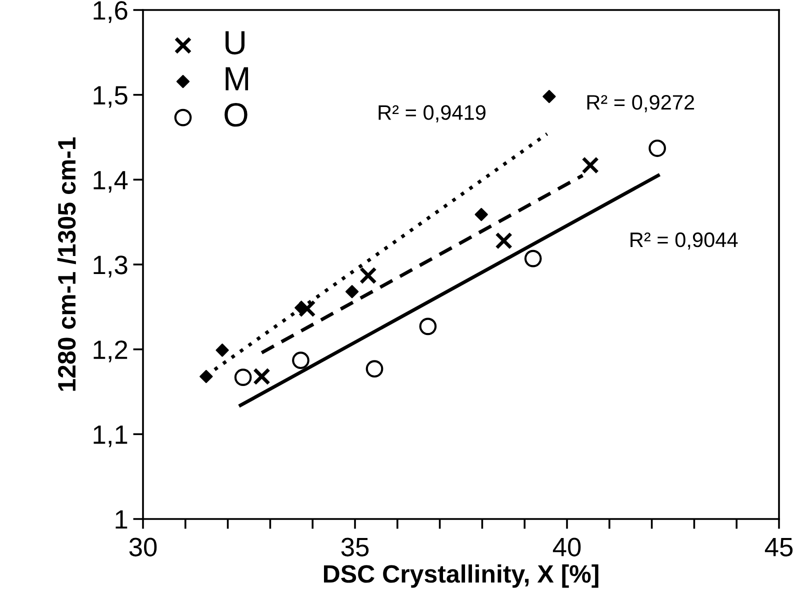 Image resolution: width=810 pixels, height=602 pixels. What do you see at coordinates (566, 547) in the screenshot?
I see `x-tick-label: 40` at bounding box center [566, 547].